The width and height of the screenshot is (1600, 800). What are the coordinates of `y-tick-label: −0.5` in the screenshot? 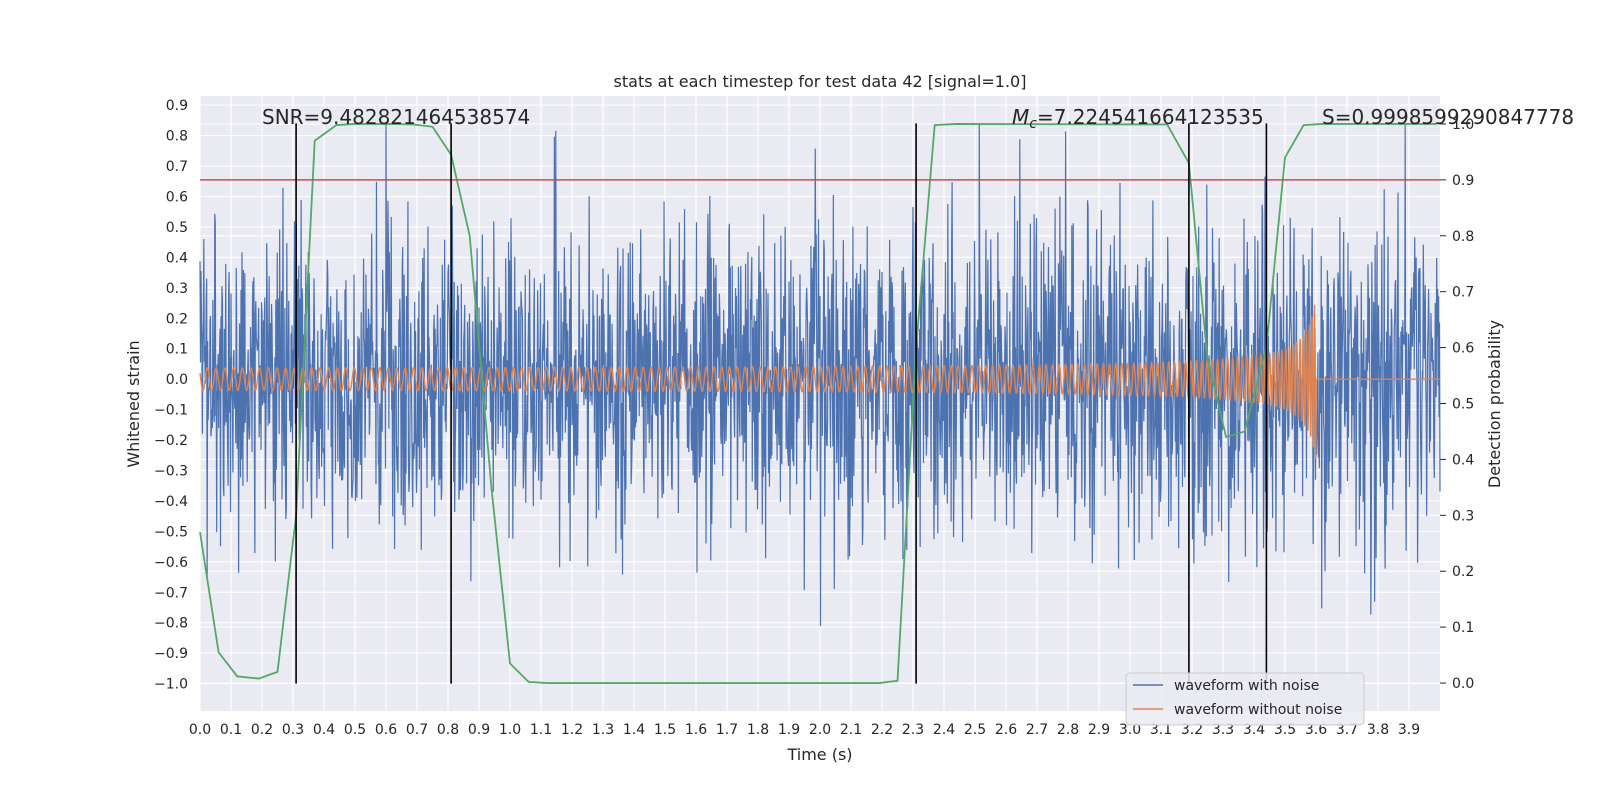 It's located at (171, 532).